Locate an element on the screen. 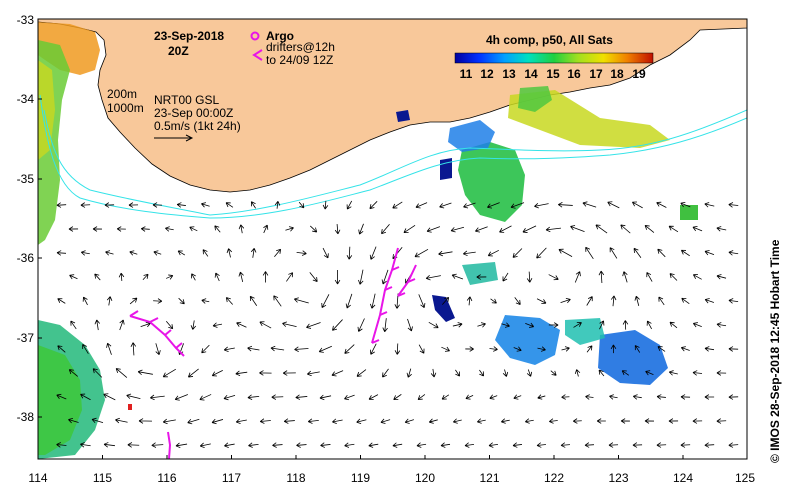 The width and height of the screenshot is (790, 492). colorbar-tick: 12 is located at coordinates (487, 74).